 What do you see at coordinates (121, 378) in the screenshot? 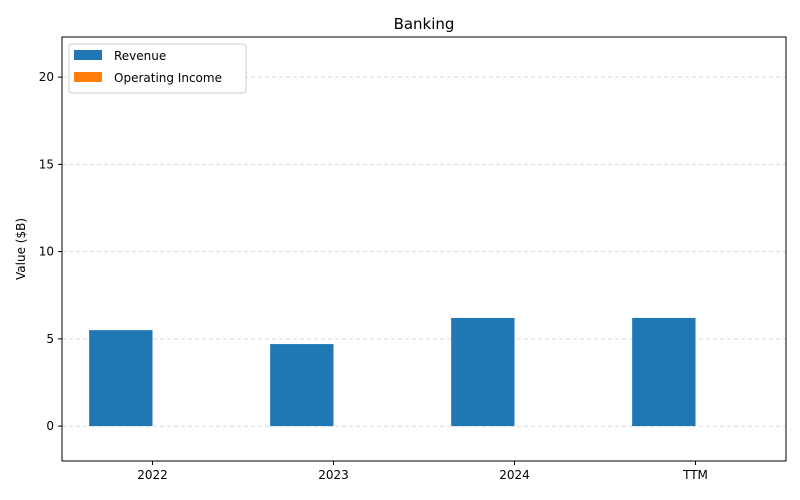
I see `bar-revenue-2022` at bounding box center [121, 378].